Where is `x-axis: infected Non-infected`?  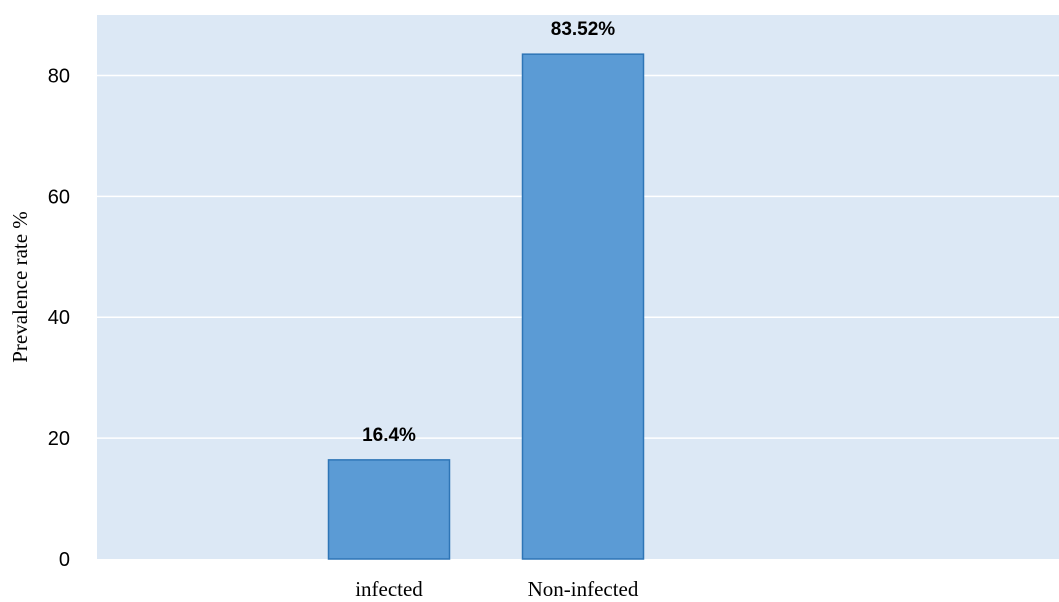 x-axis: infected Non-infected is located at coordinates (497, 589).